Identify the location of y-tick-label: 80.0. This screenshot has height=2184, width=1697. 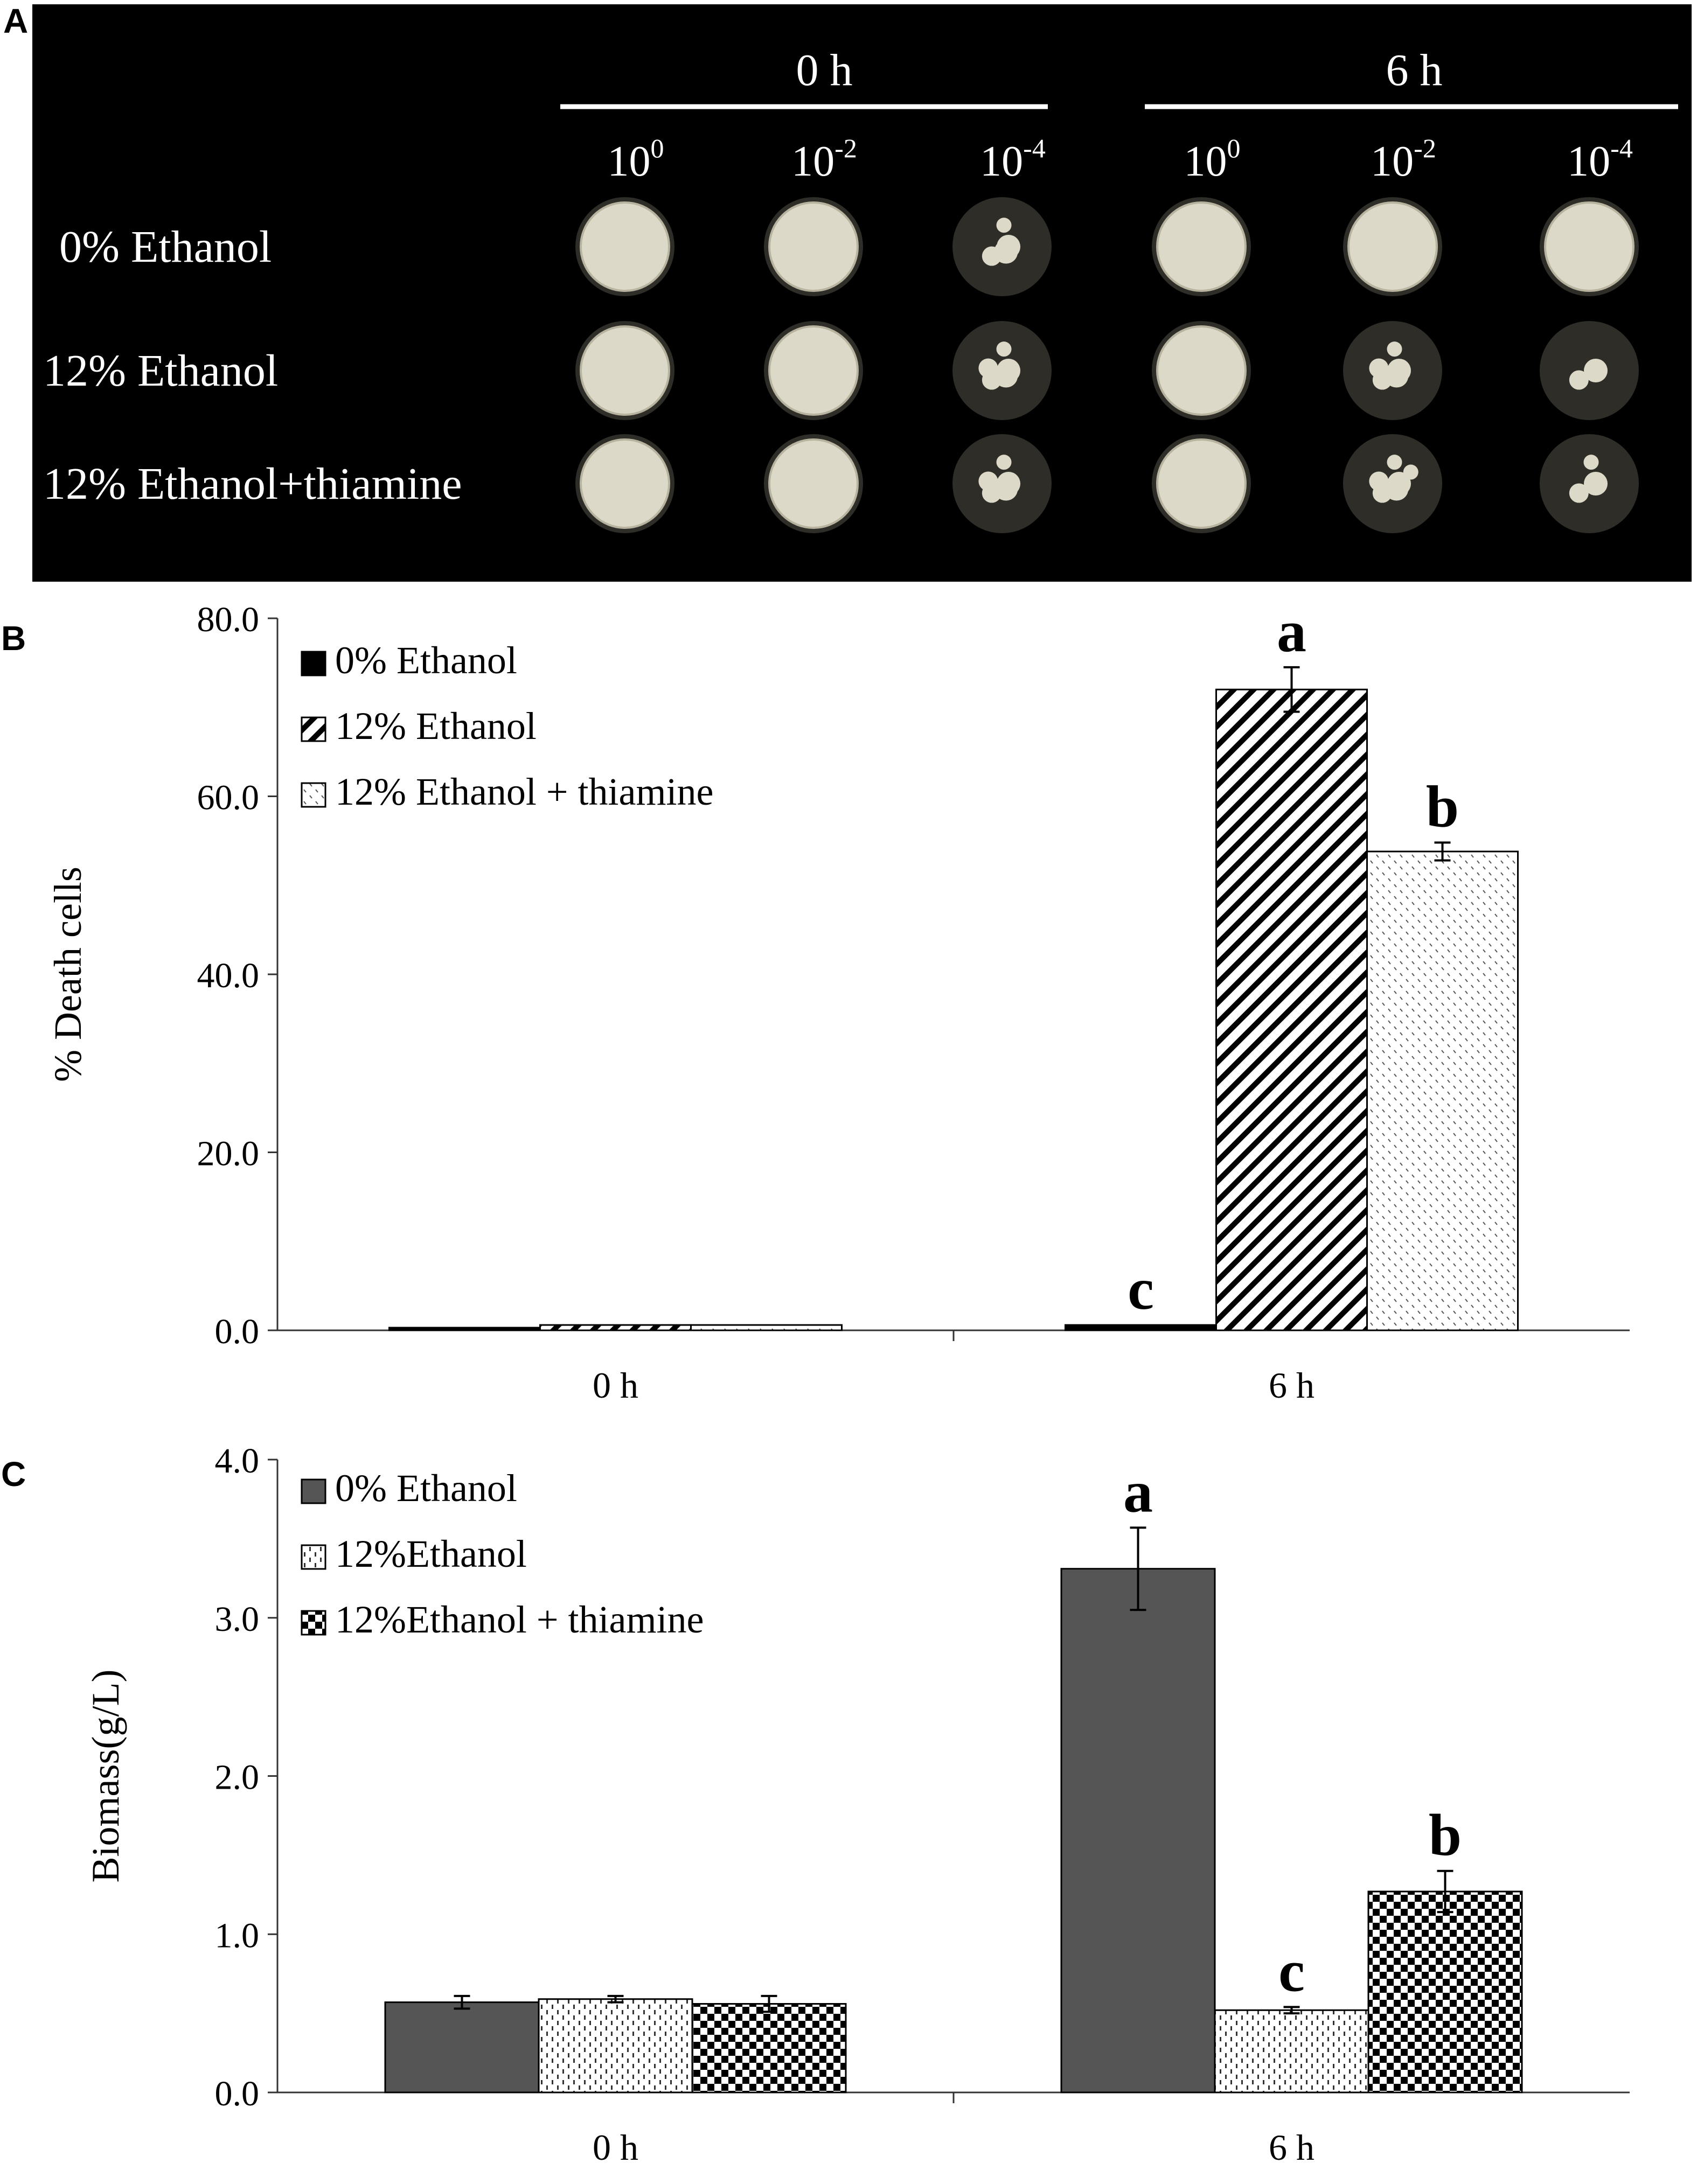
(228, 619).